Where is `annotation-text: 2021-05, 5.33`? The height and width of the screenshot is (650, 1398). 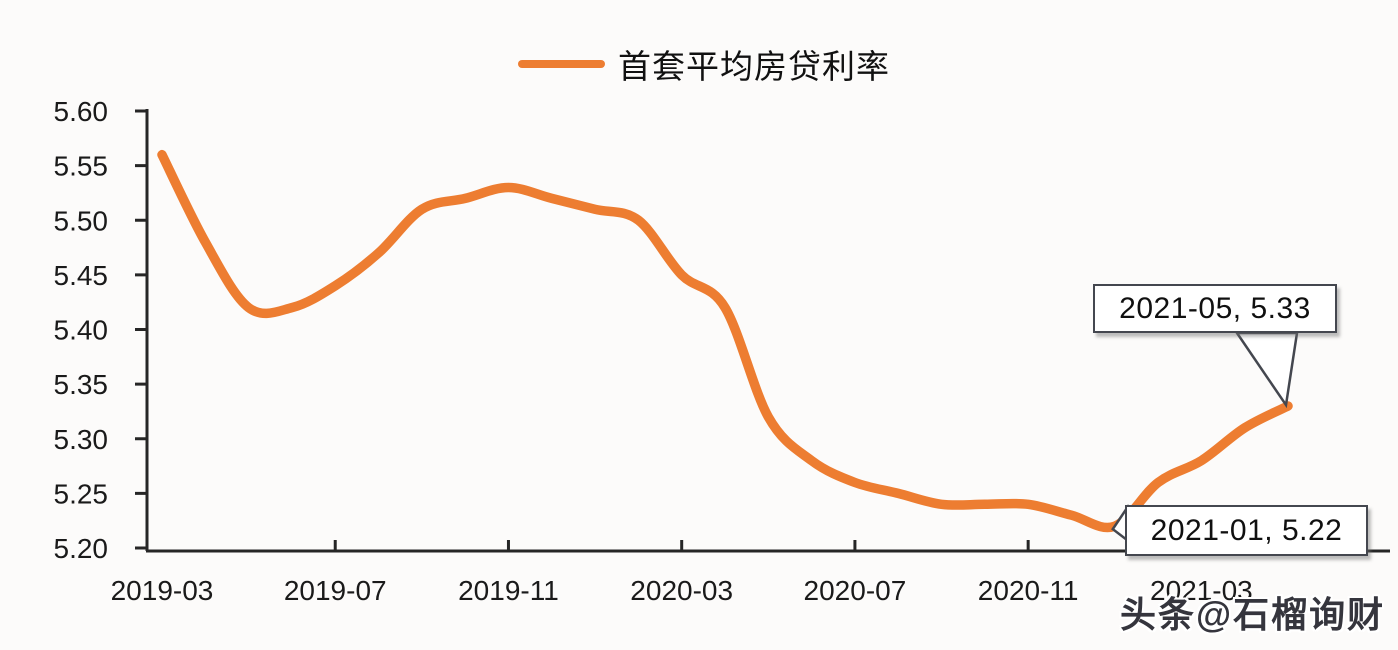
annotation-text: 2021-05, 5.33 is located at coordinates (1215, 308).